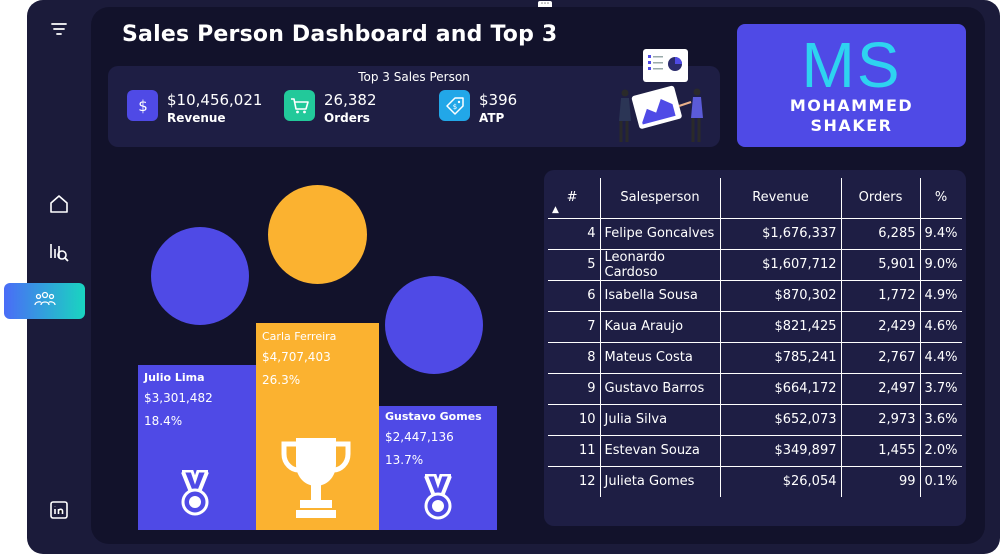  Describe the element at coordinates (781, 451) in the screenshot. I see `cell-revenue: $349,897` at that location.